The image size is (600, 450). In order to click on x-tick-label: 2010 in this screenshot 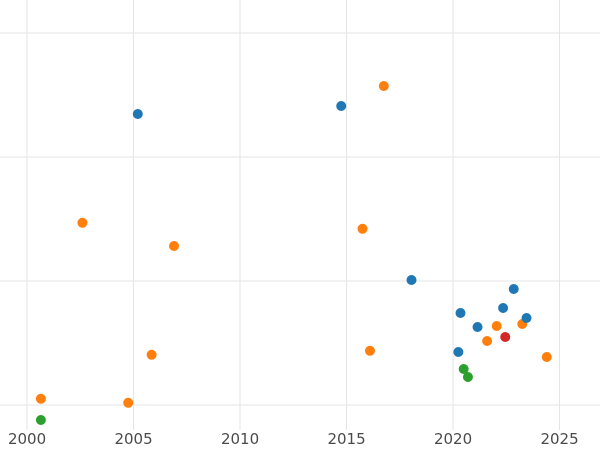, I will do `click(240, 439)`.